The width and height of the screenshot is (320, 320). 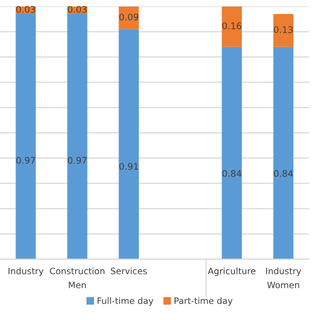 I want to click on text: Men, so click(x=77, y=285).